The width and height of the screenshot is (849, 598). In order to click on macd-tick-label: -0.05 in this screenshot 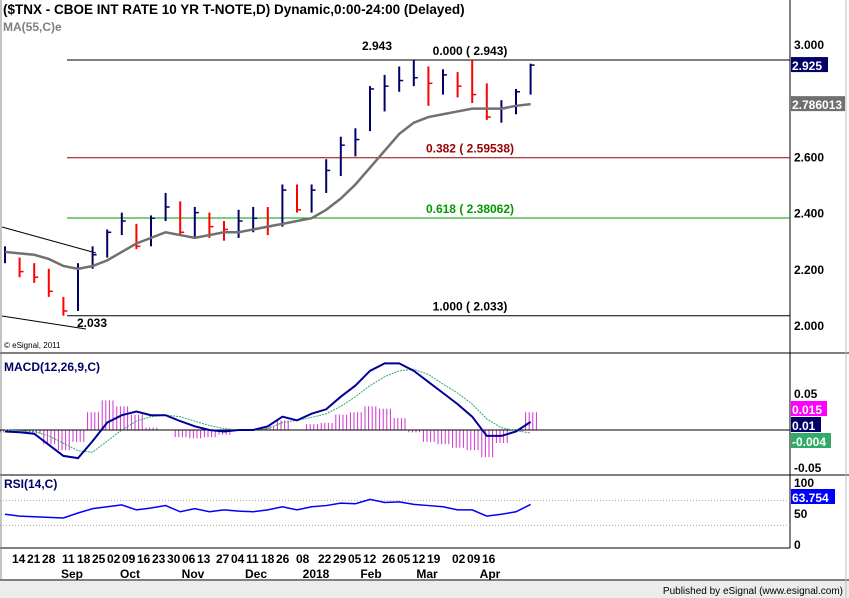, I will do `click(808, 468)`.